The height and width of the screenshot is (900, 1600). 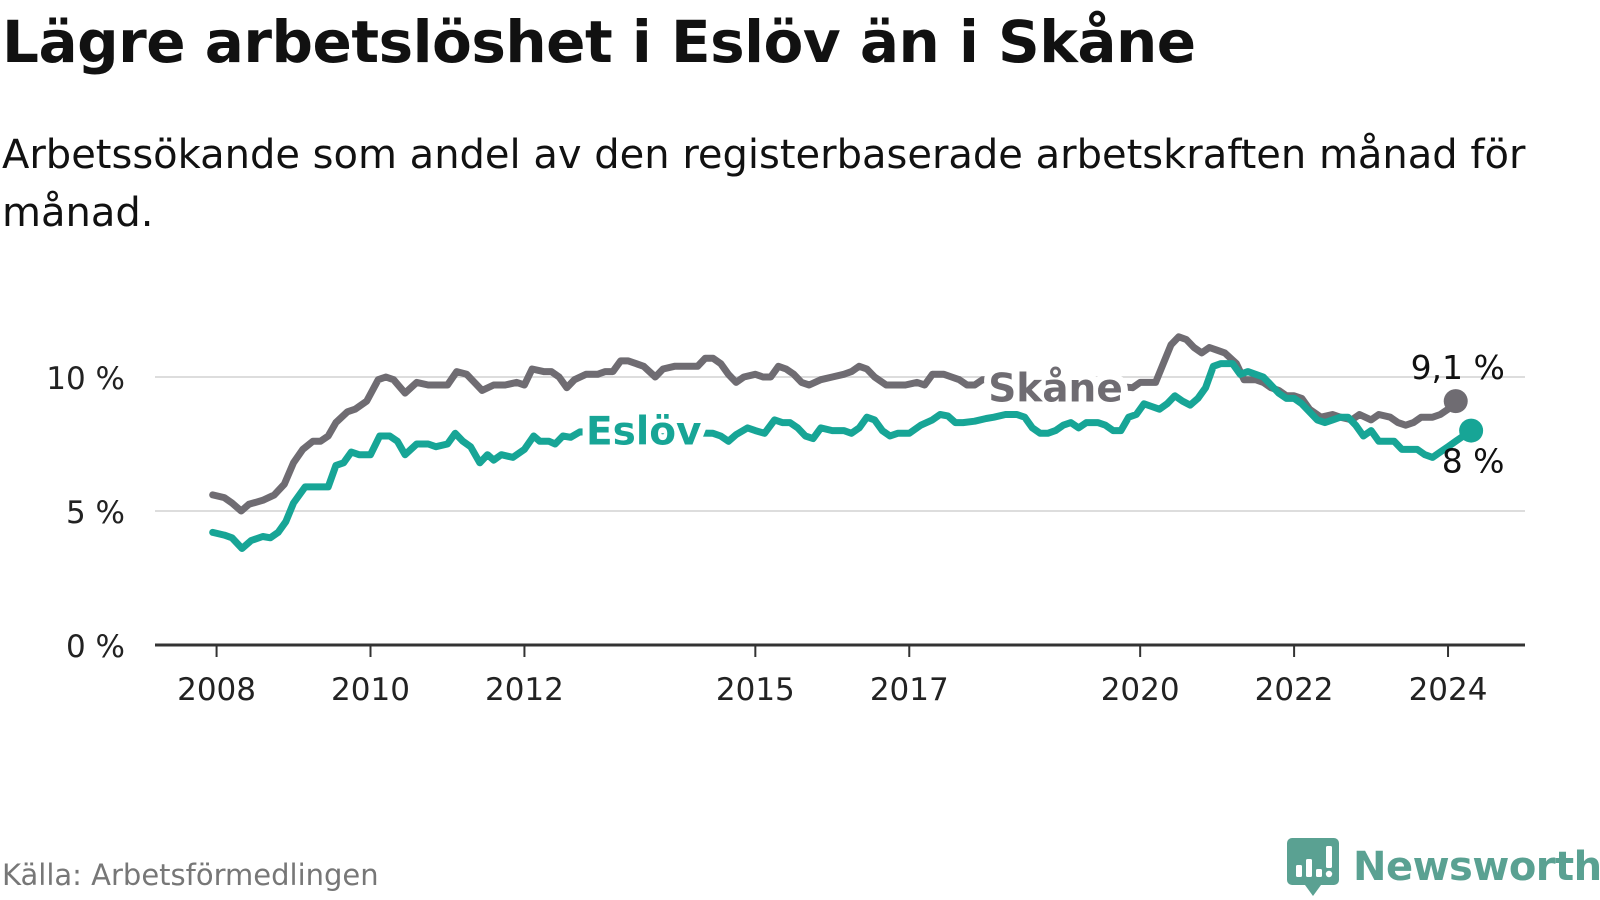 What do you see at coordinates (1455, 401) in the screenshot?
I see `end-marker-sk-ne` at bounding box center [1455, 401].